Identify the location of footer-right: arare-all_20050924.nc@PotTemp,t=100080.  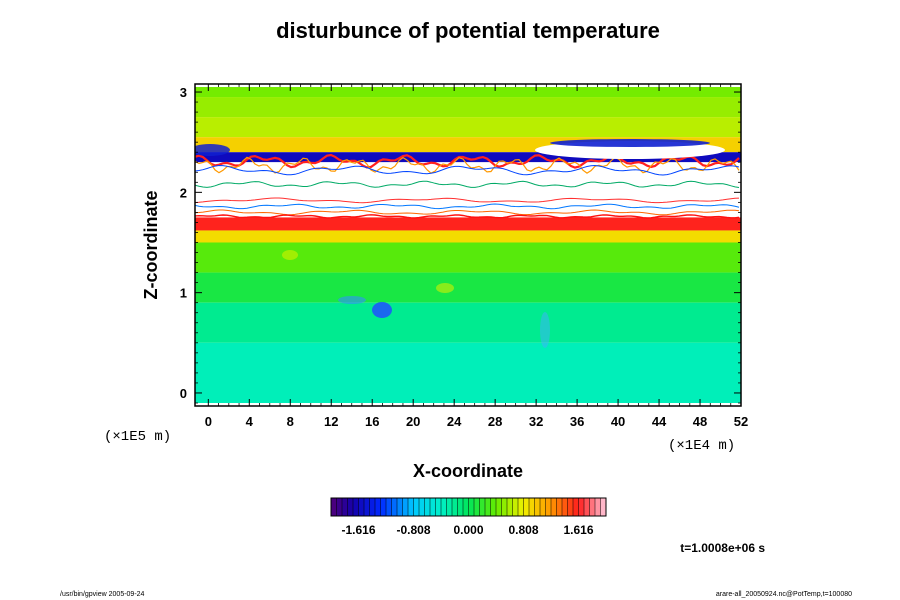
(784, 594).